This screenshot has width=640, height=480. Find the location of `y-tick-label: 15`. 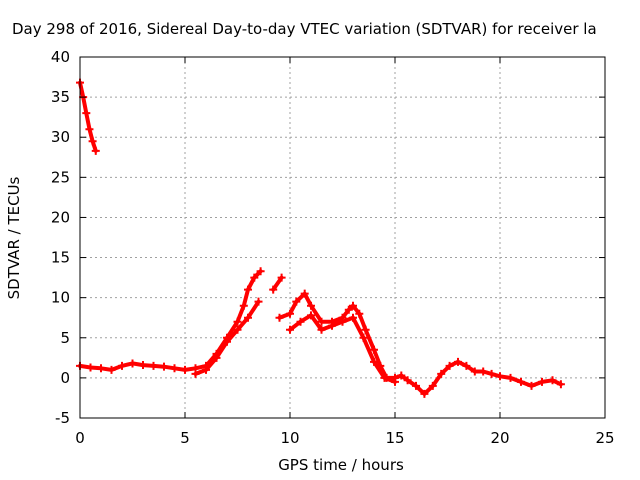

y-tick-label: 15 is located at coordinates (60, 258).